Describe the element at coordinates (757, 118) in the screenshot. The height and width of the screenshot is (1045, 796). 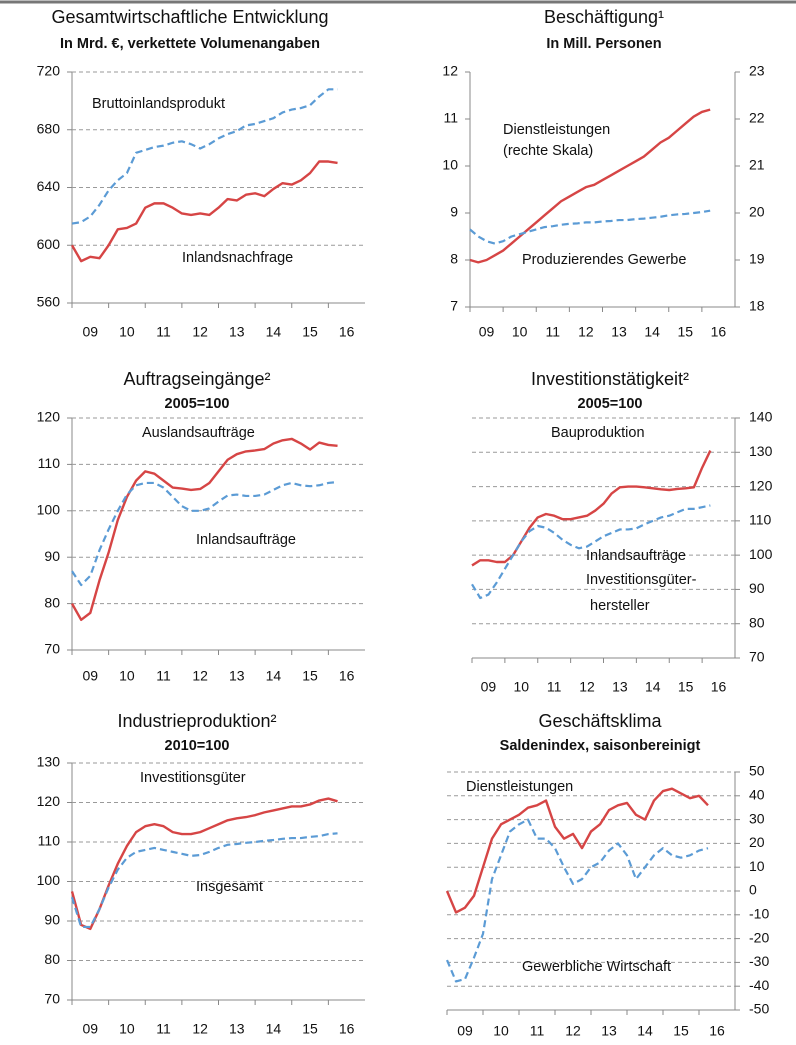
I see `y-tick-label: 22` at that location.